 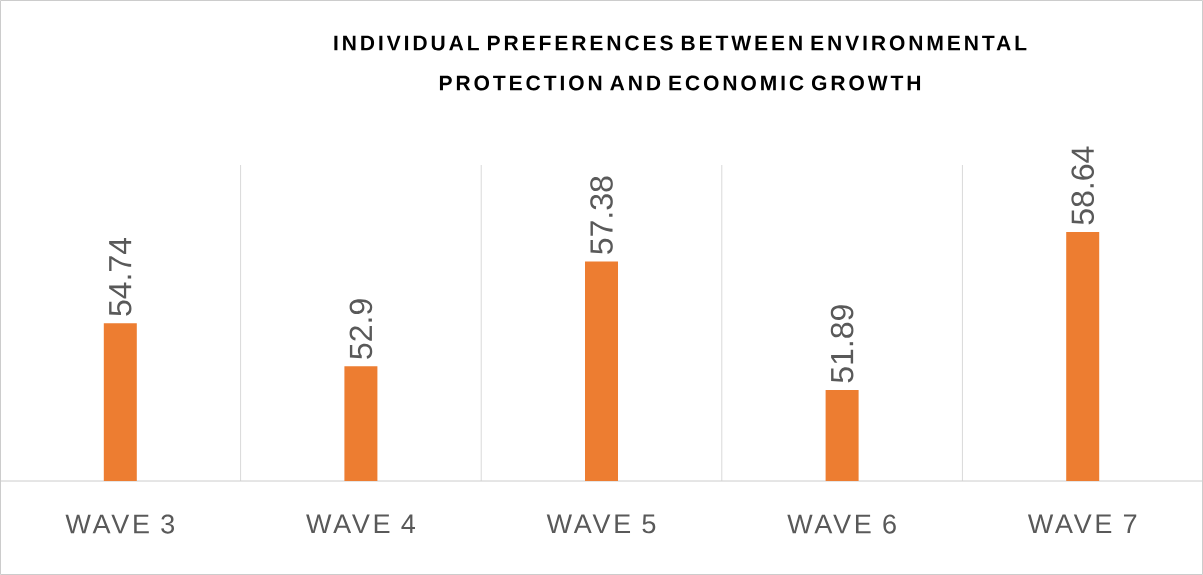 What do you see at coordinates (842, 344) in the screenshot?
I see `data-label: 51.89` at bounding box center [842, 344].